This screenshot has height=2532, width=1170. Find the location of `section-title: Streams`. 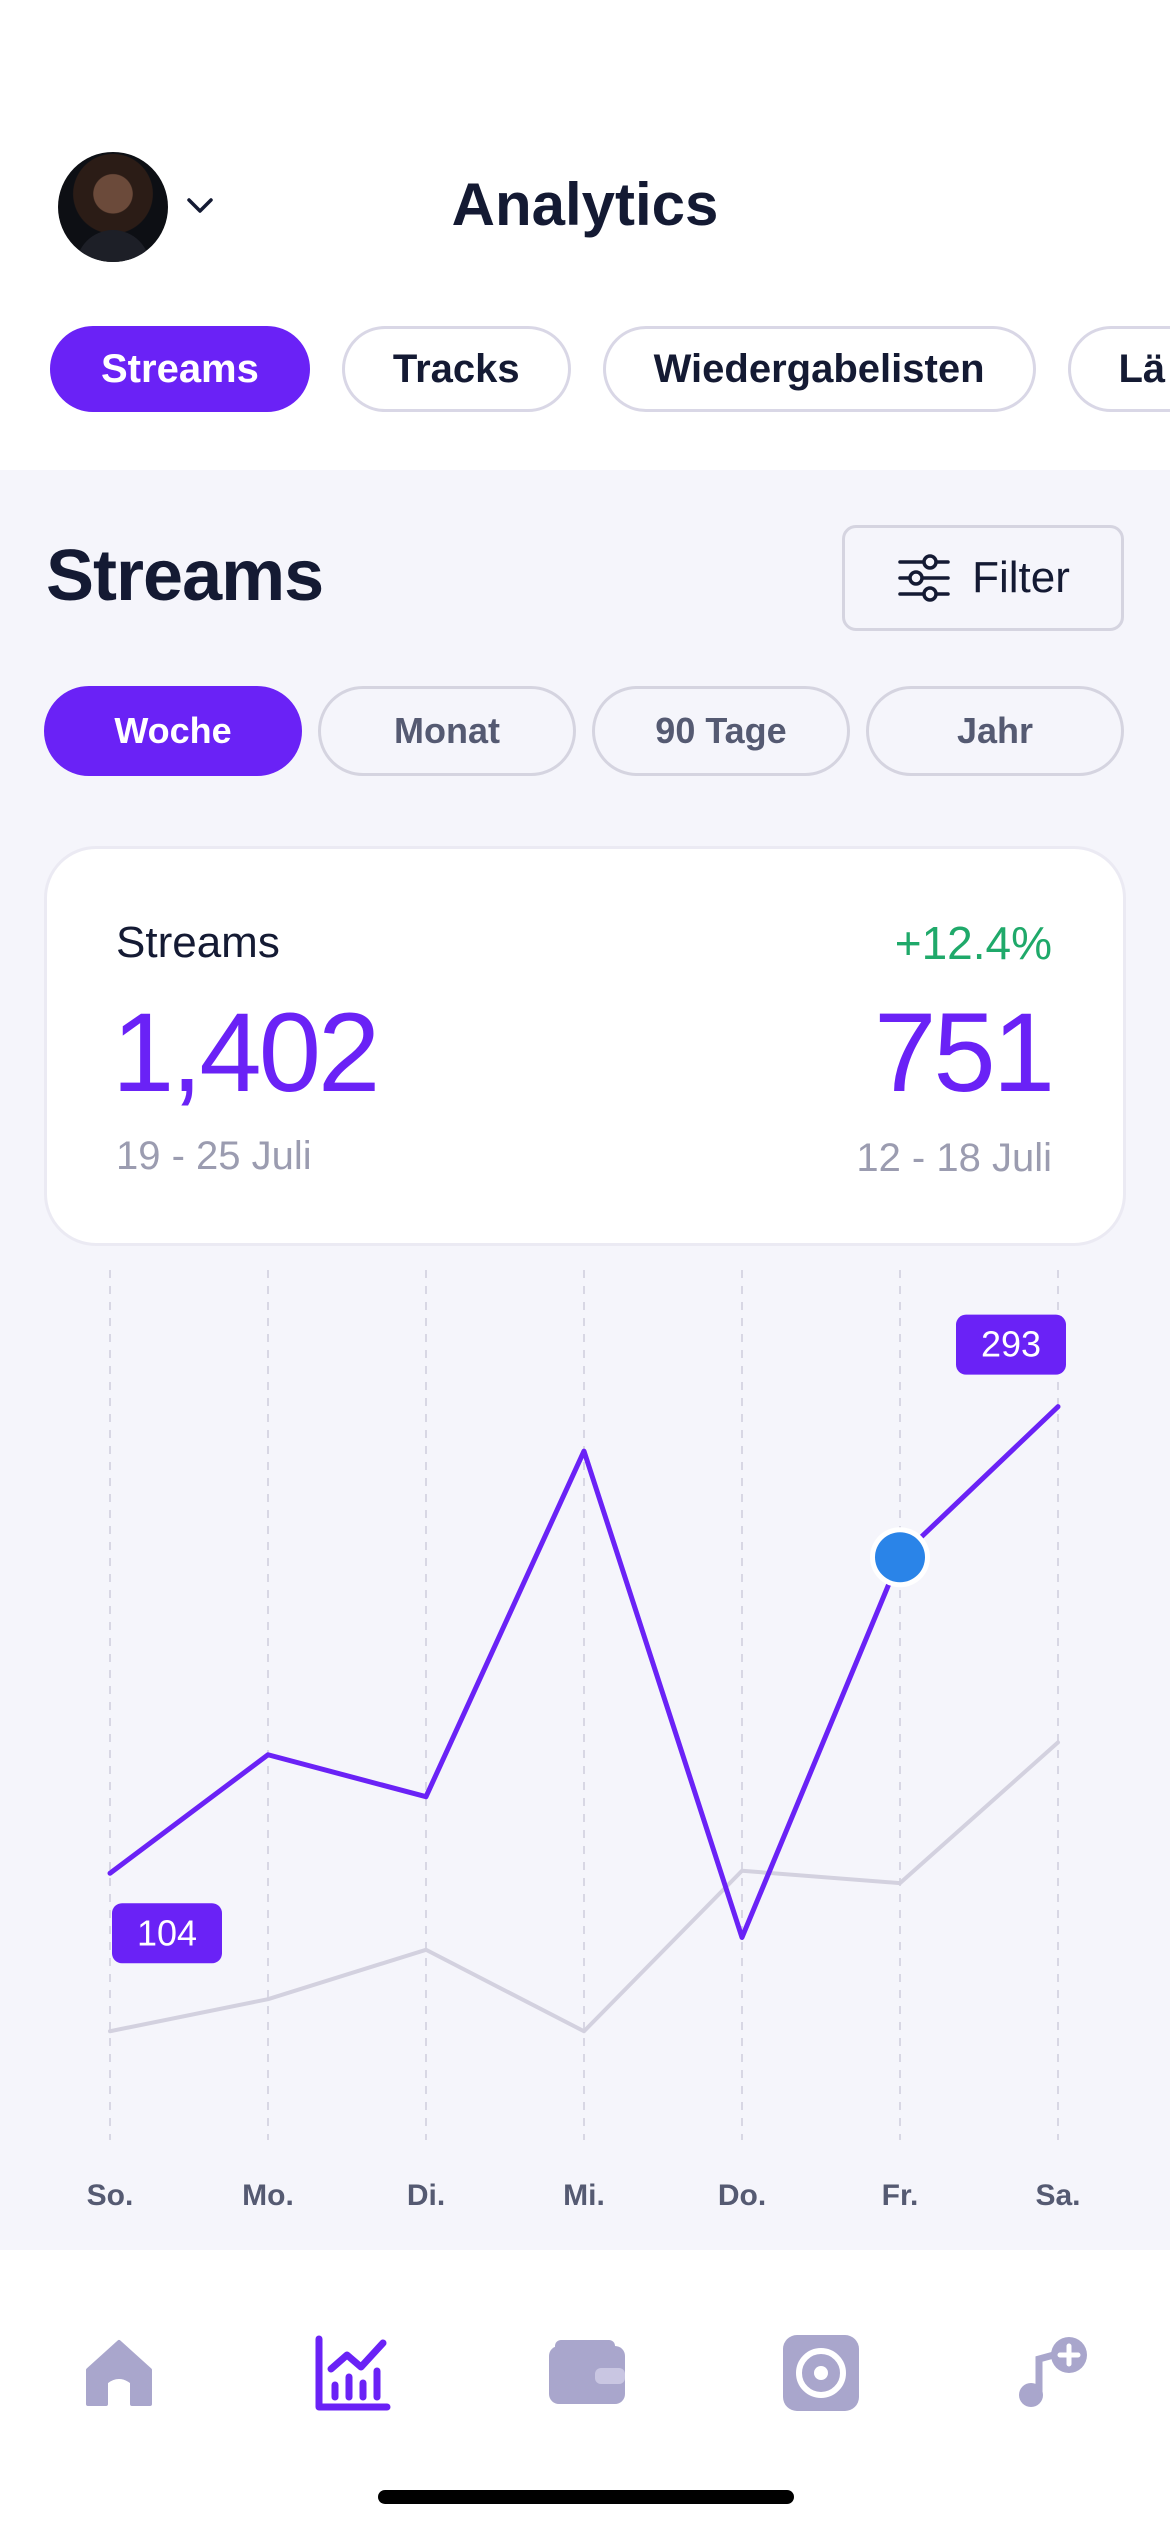

section-title: Streams is located at coordinates (185, 576).